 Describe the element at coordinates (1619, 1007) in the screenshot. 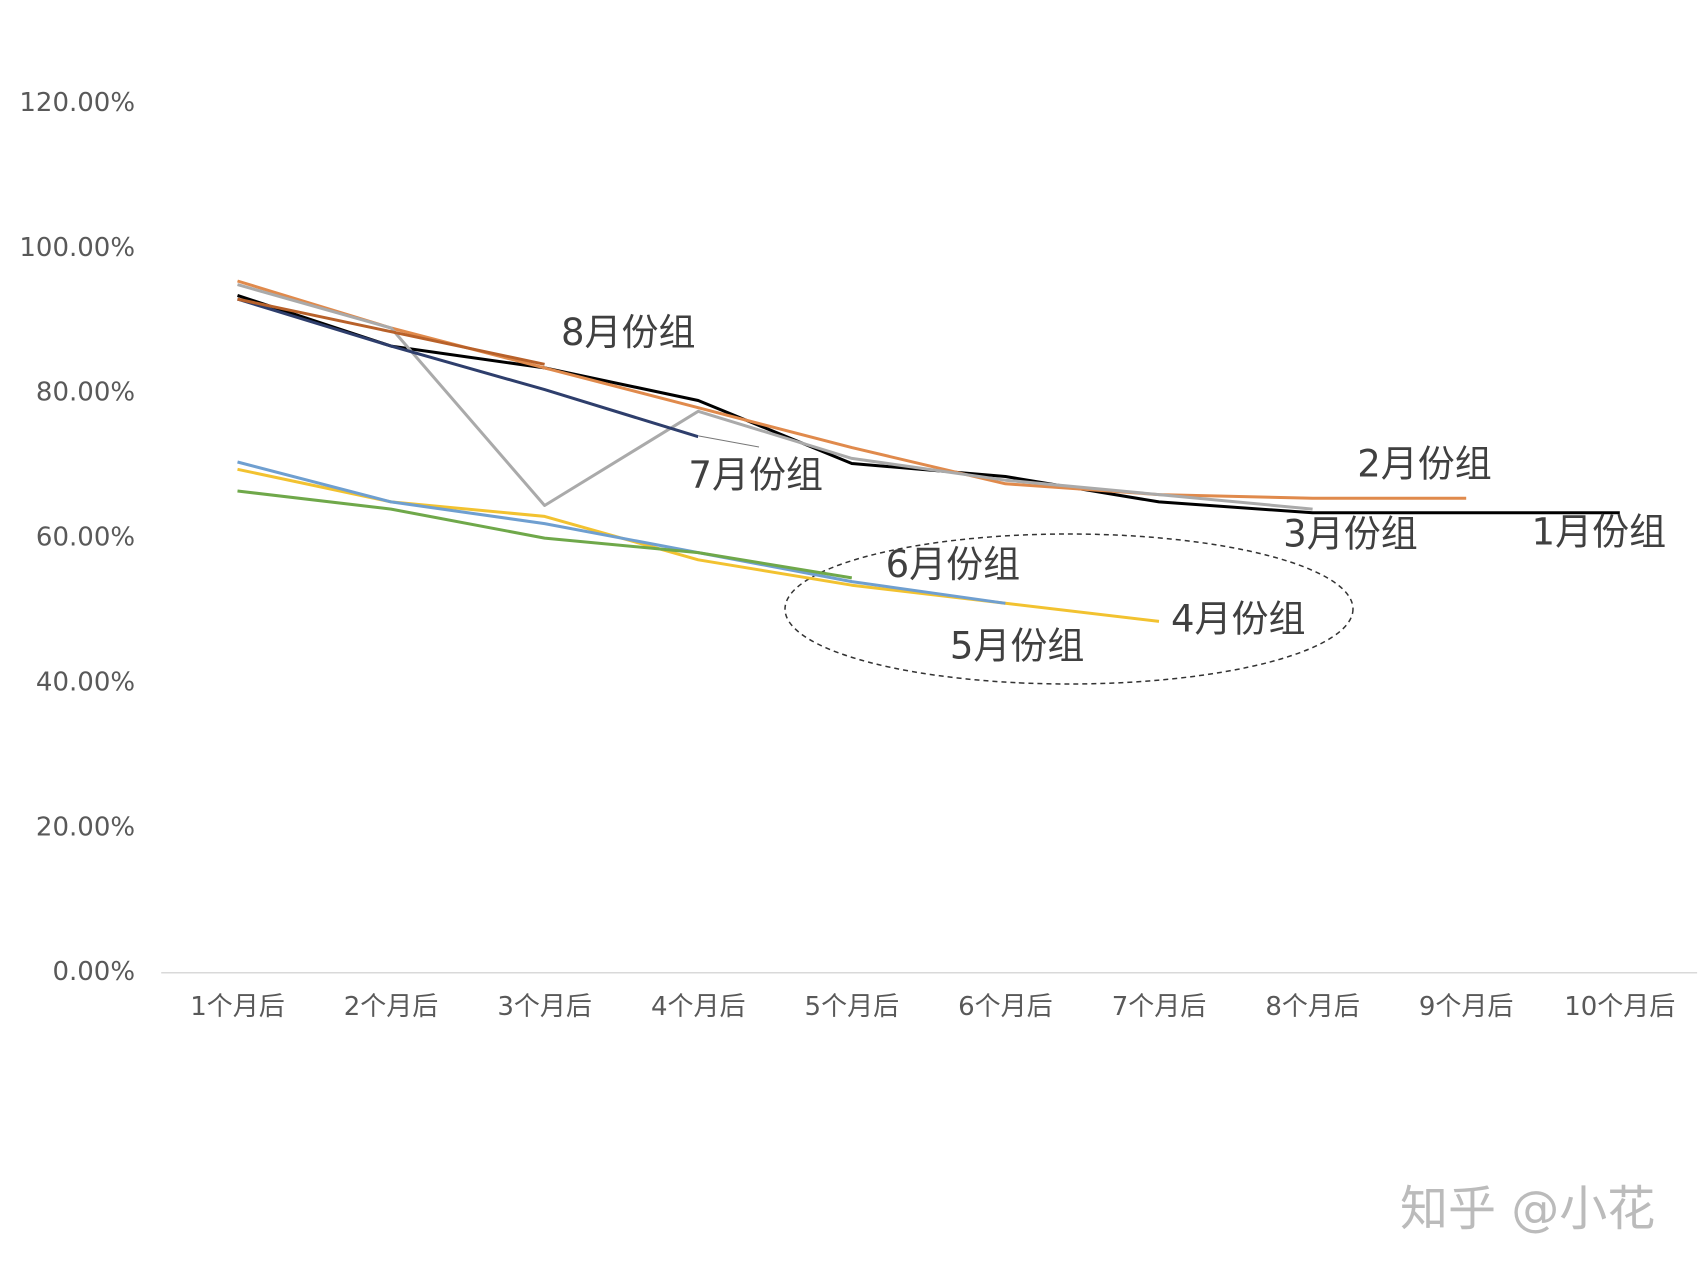

I see `x-tick-label: 10个月后` at that location.